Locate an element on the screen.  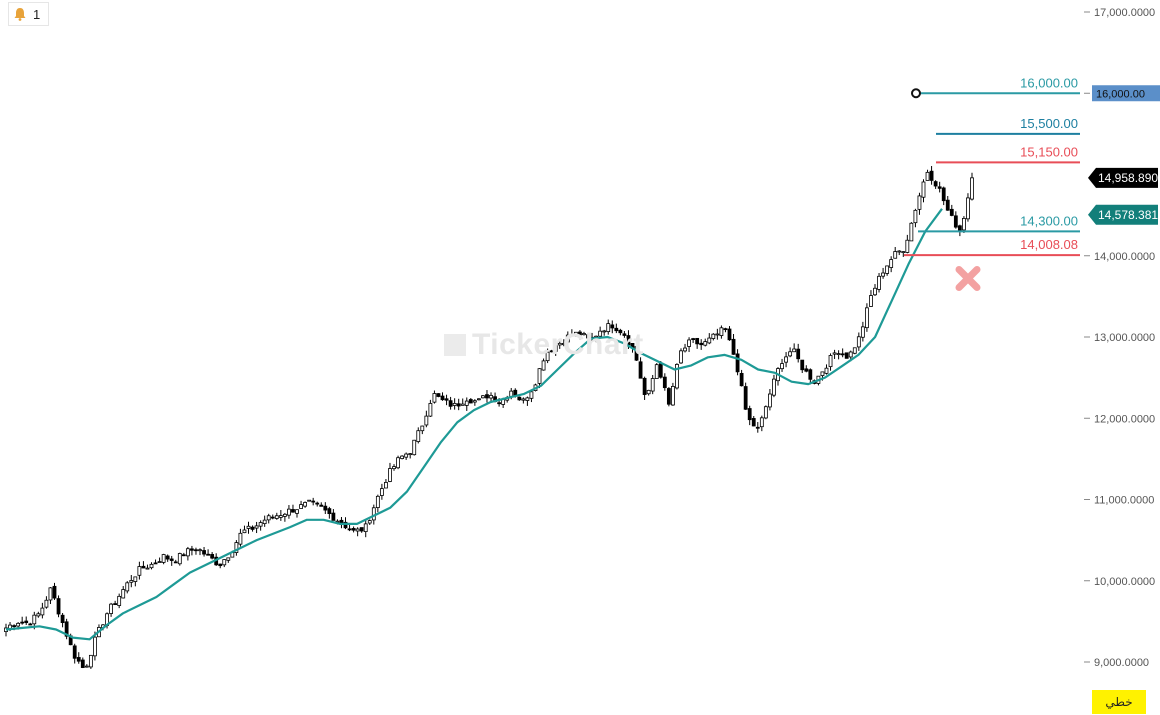
level-label-0: 16,000.00 is located at coordinates (1049, 82).